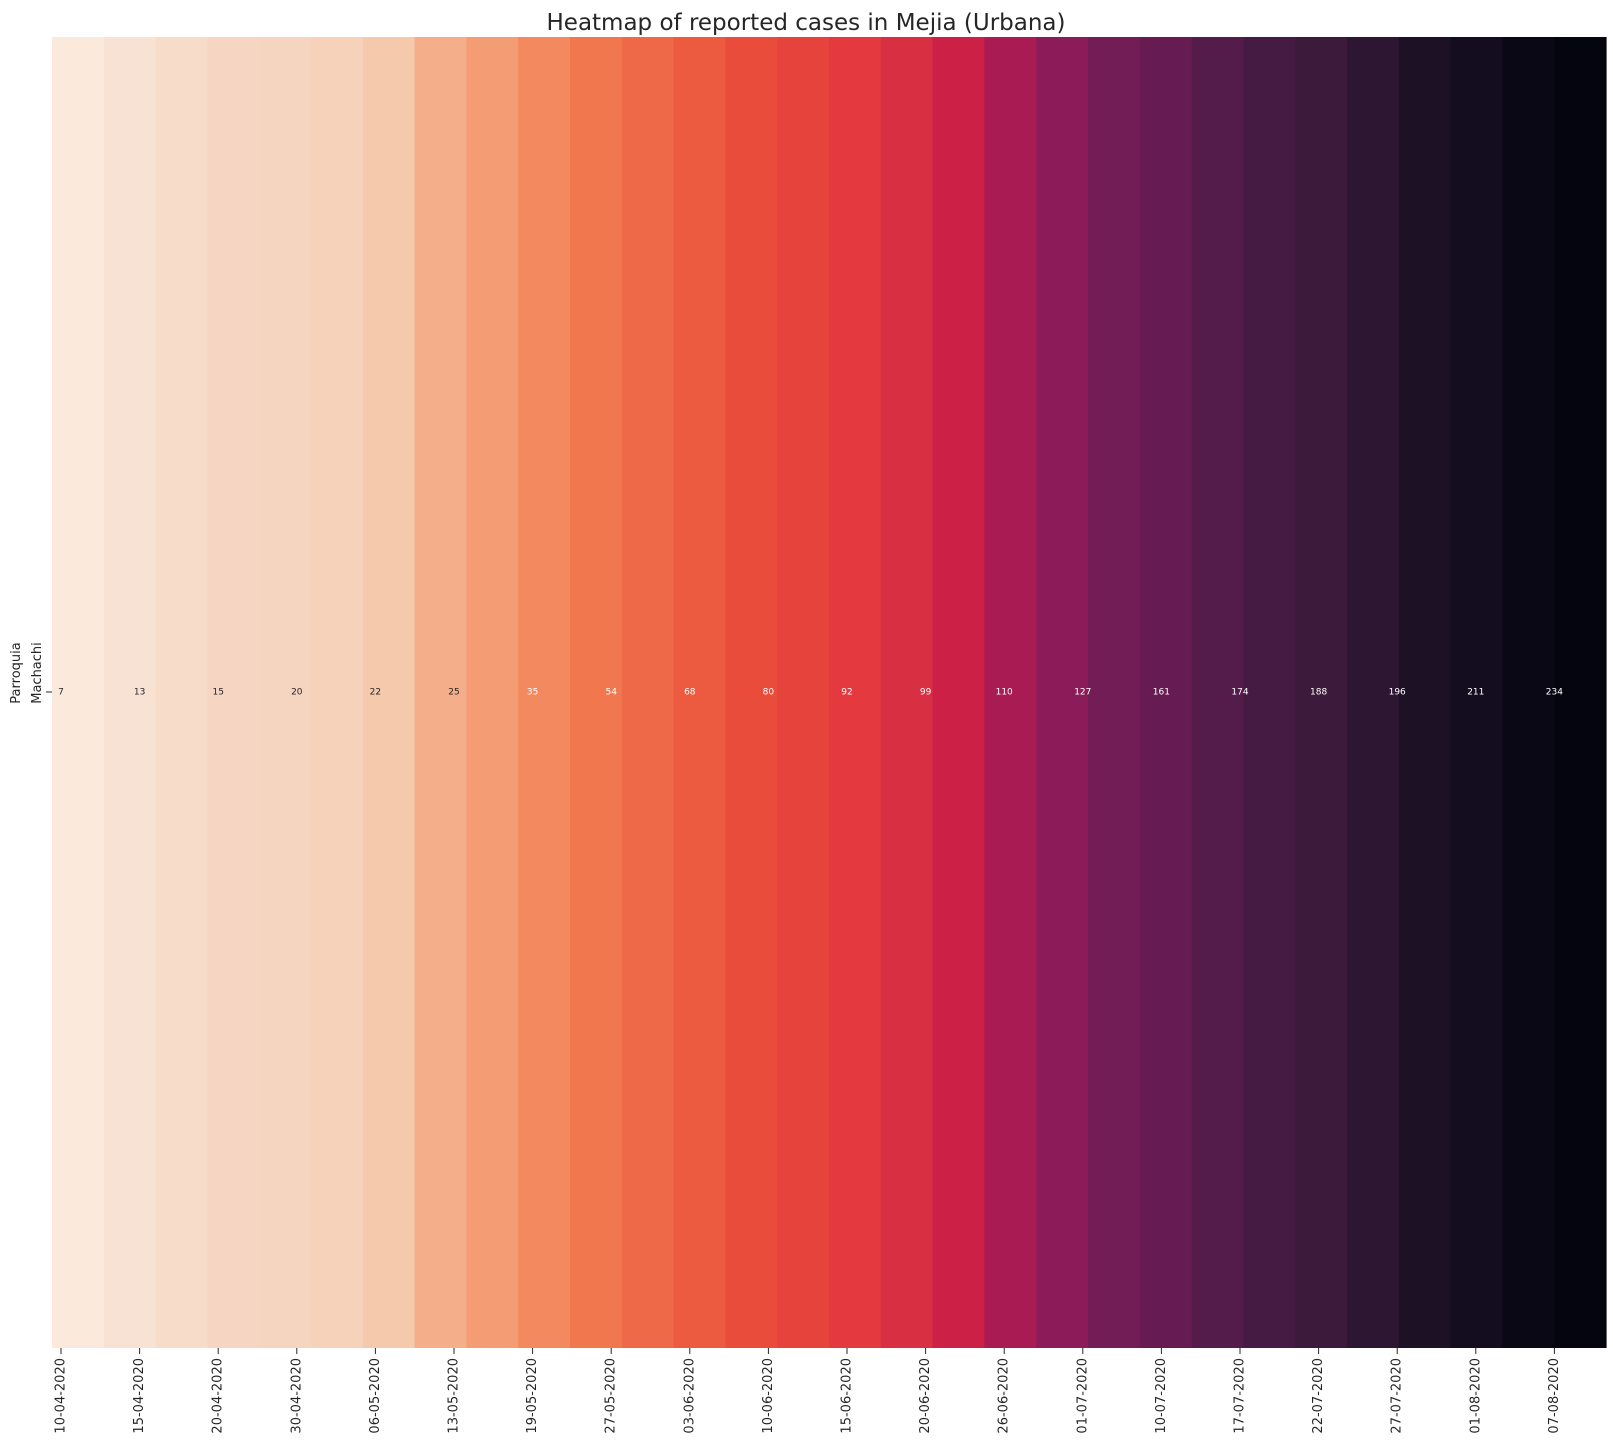  I want to click on x-tick-label: 06-05-2020, so click(375, 1396).